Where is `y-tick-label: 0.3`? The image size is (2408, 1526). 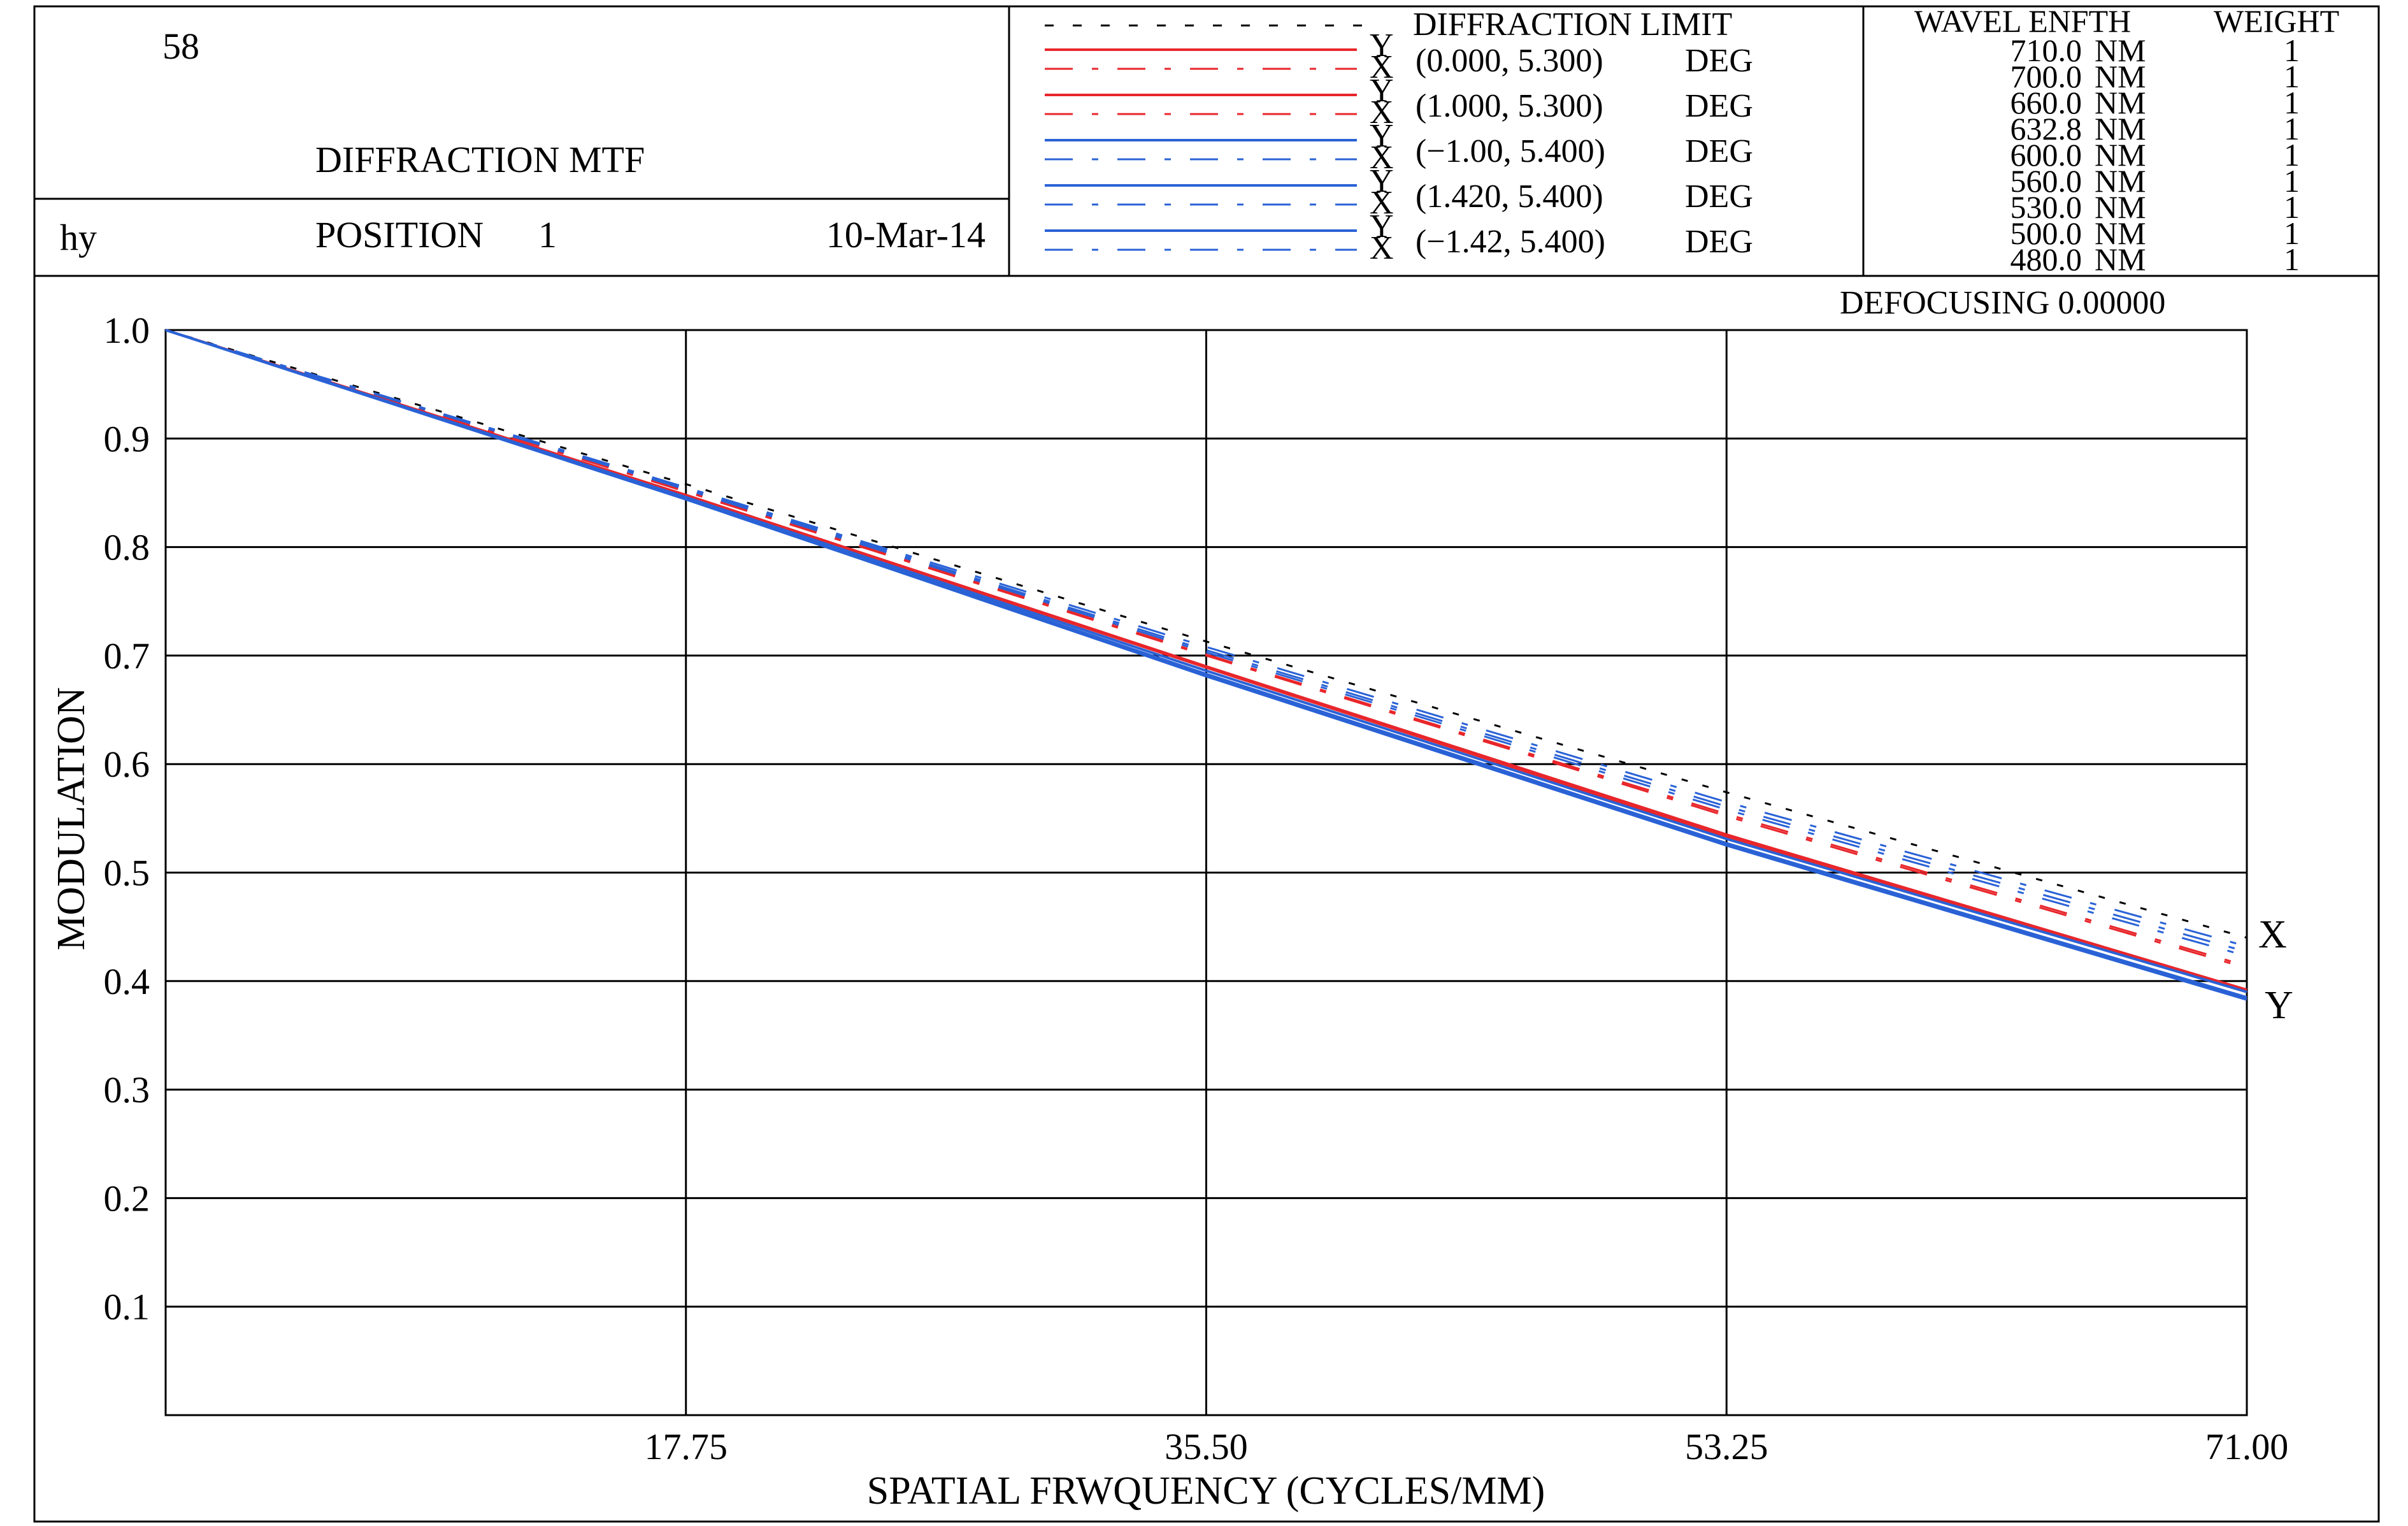
y-tick-label: 0.3 is located at coordinates (127, 1090).